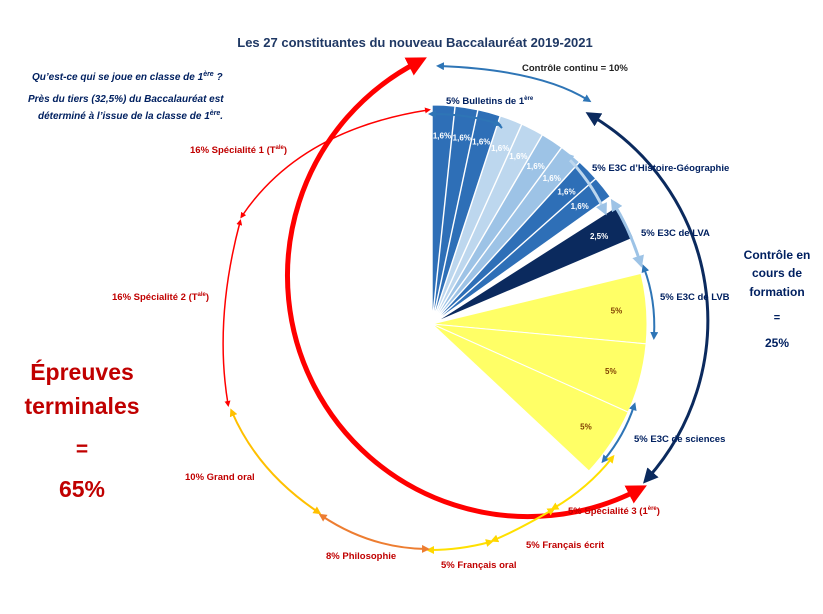 The image size is (823, 614). I want to click on slice-label-2: 1,6%, so click(481, 142).